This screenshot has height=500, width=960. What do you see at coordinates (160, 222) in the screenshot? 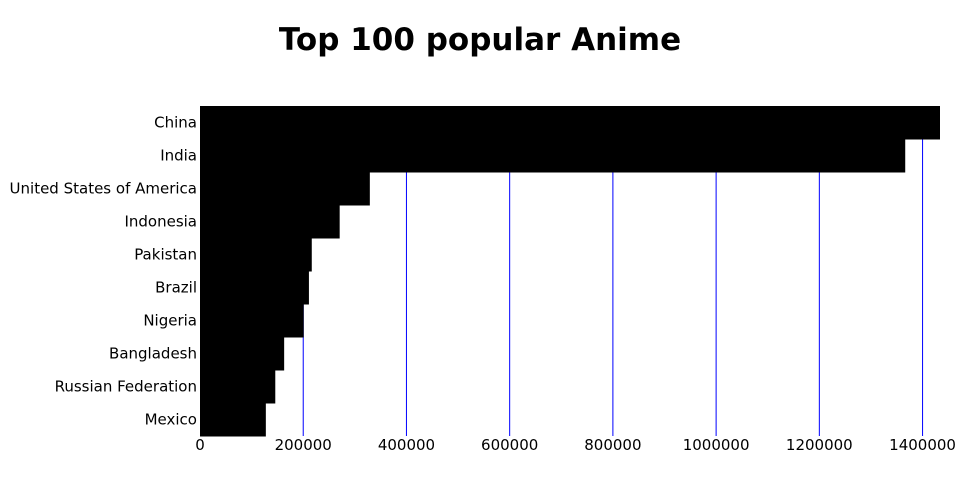
I see `category-label: Indonesia` at bounding box center [160, 222].